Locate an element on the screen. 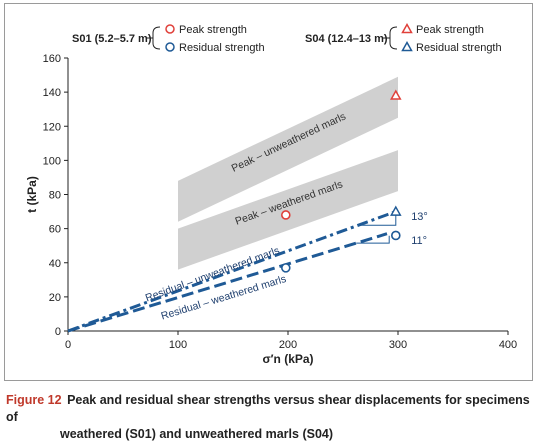 This screenshot has height=443, width=538. y-tick-label: 60 is located at coordinates (55, 230).